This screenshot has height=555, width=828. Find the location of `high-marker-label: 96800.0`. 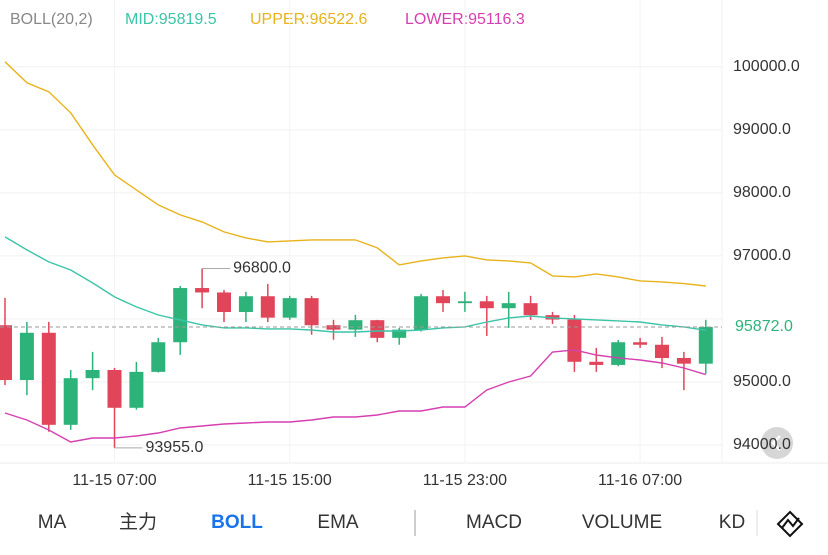

high-marker-label: 96800.0 is located at coordinates (262, 268).